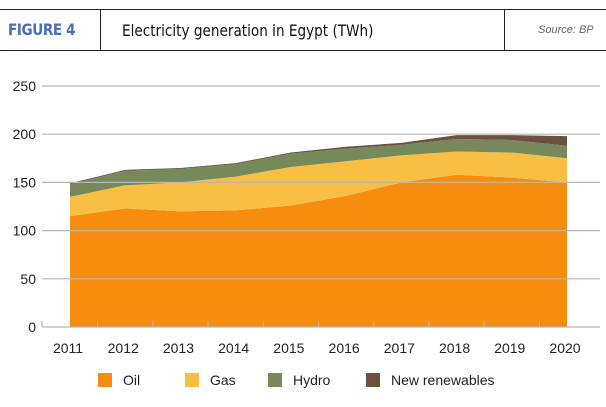 This screenshot has height=407, width=606. I want to click on x-tick-label: 2015, so click(288, 348).